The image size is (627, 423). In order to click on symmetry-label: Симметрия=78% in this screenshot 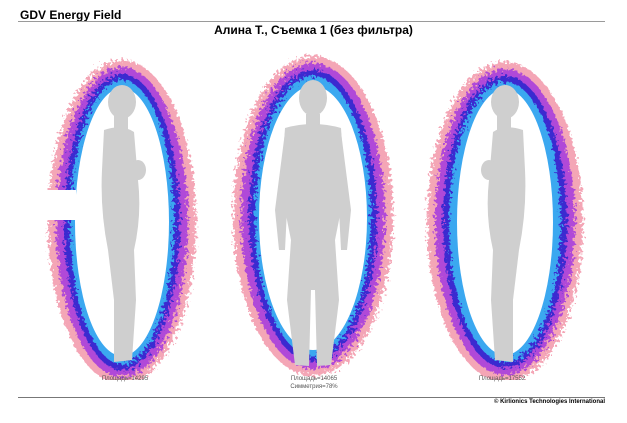, I will do `click(314, 387)`.